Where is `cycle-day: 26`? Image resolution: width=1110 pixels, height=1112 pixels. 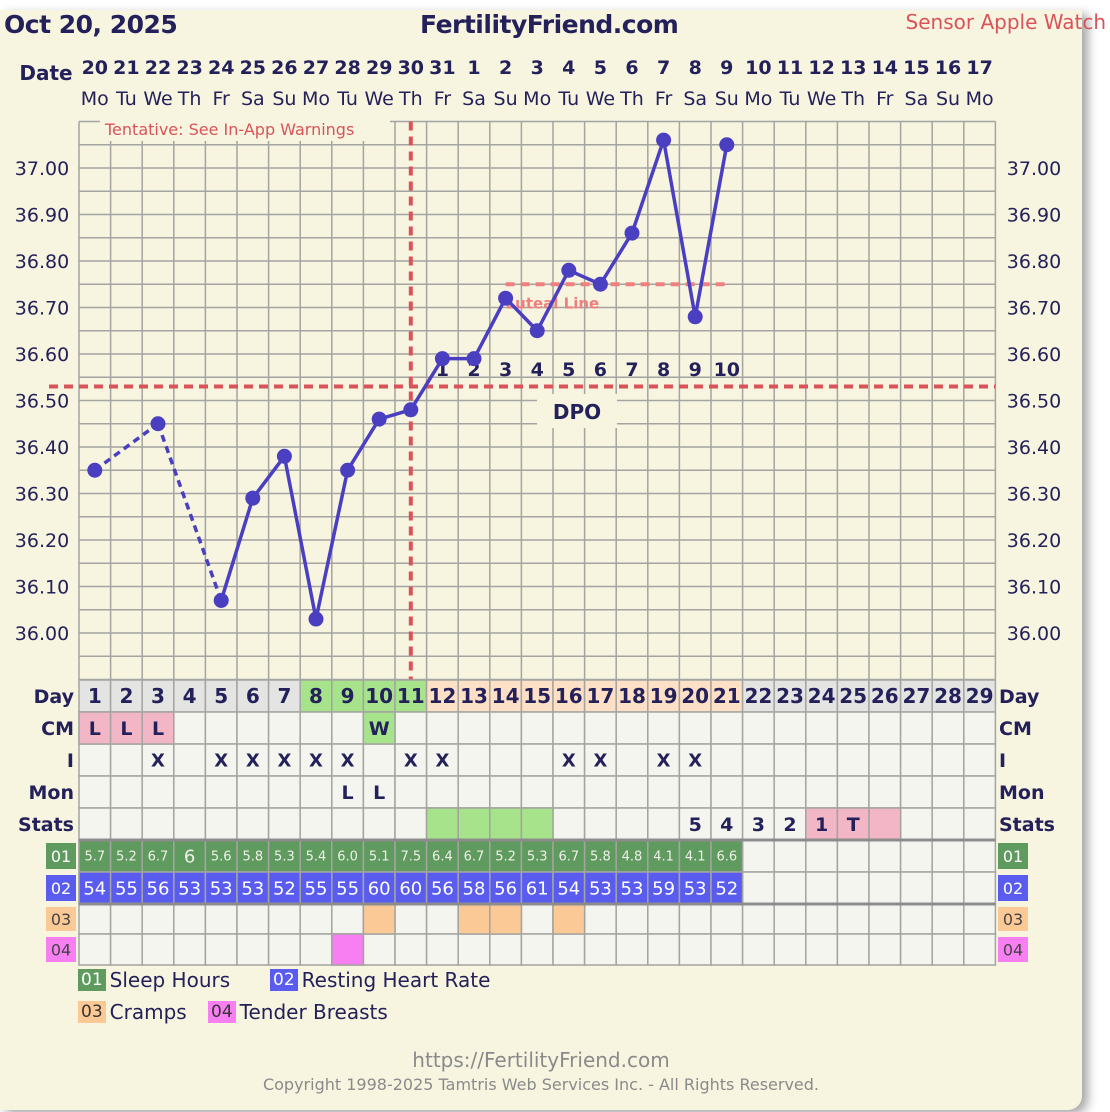
cycle-day: 26 is located at coordinates (885, 696).